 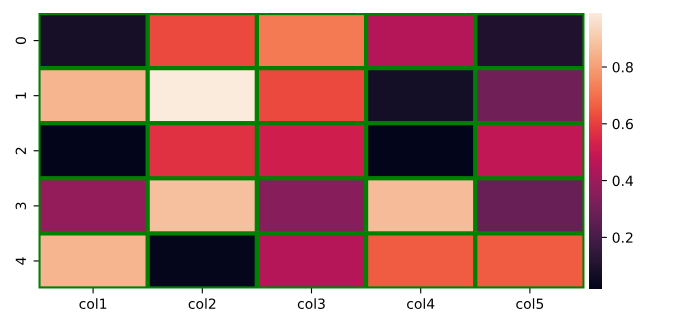 What do you see at coordinates (21, 261) in the screenshot?
I see `y-tick-label: 4` at bounding box center [21, 261].